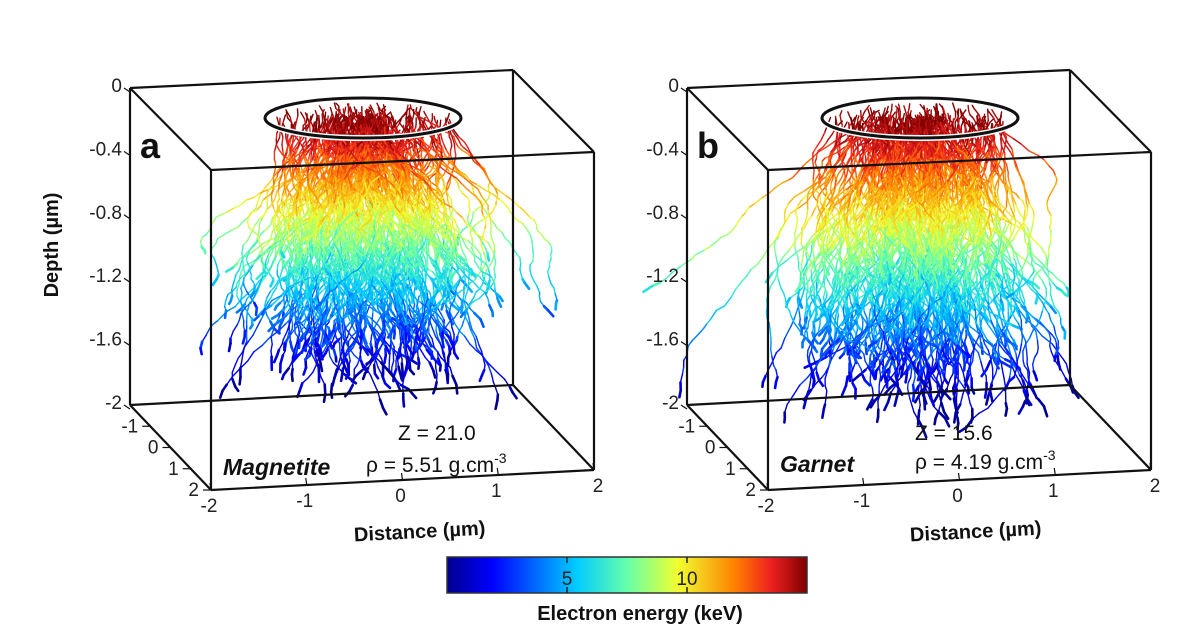 The image size is (1200, 641). Describe the element at coordinates (379, 259) in the screenshot. I see `electron-trajectories` at that location.